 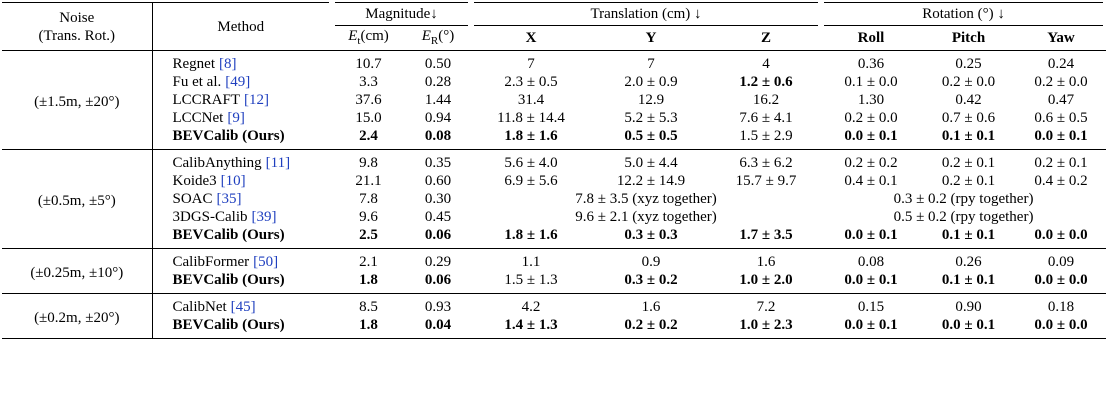 What do you see at coordinates (199, 307) in the screenshot?
I see `method-name: CalibNet` at bounding box center [199, 307].